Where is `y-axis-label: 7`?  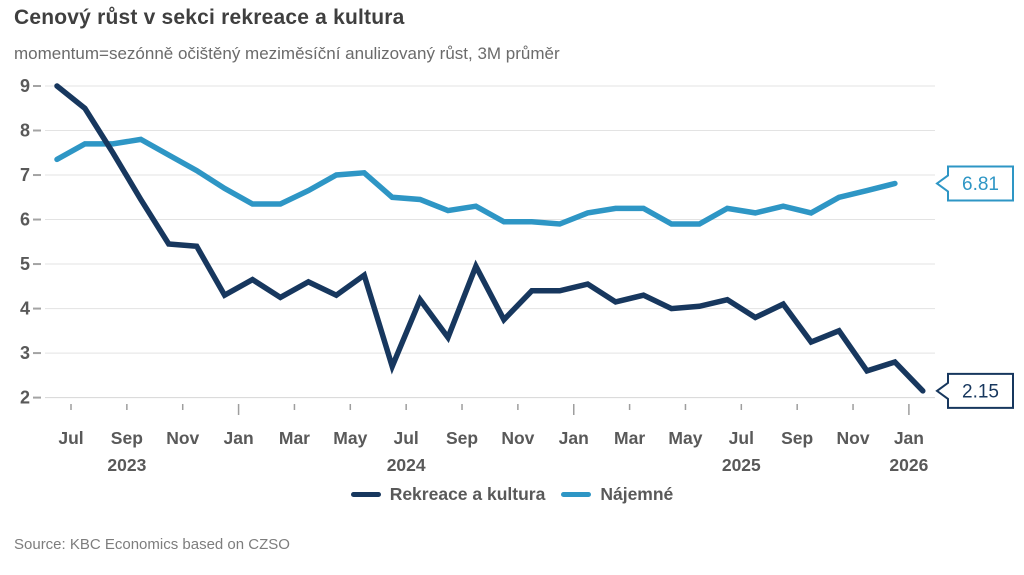 y-axis-label: 7 is located at coordinates (25, 175).